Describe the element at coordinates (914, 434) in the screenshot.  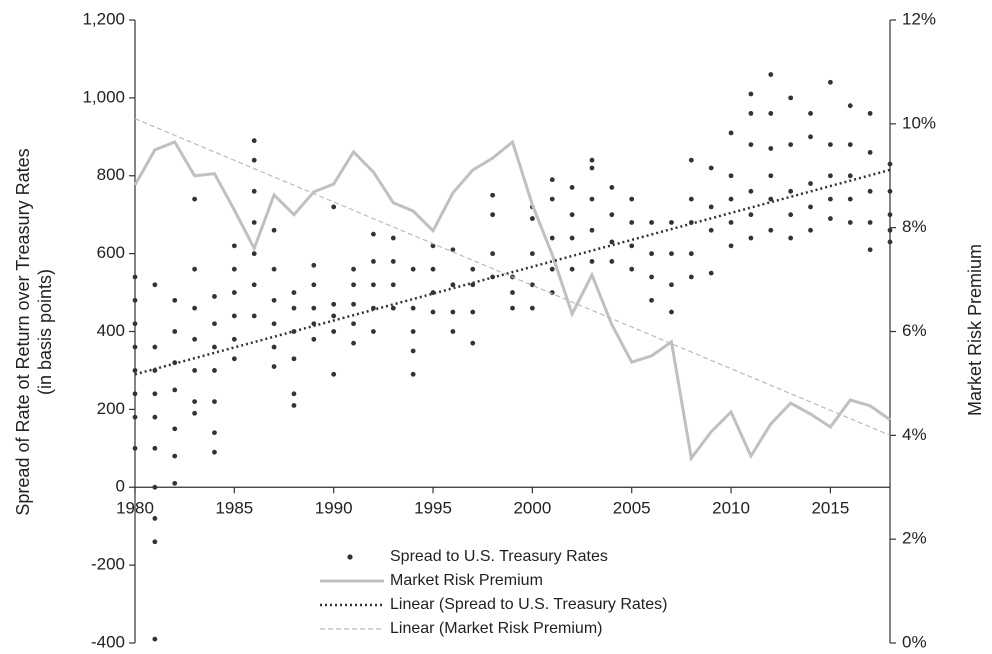
I see `y2-tick-label: 4%` at that location.